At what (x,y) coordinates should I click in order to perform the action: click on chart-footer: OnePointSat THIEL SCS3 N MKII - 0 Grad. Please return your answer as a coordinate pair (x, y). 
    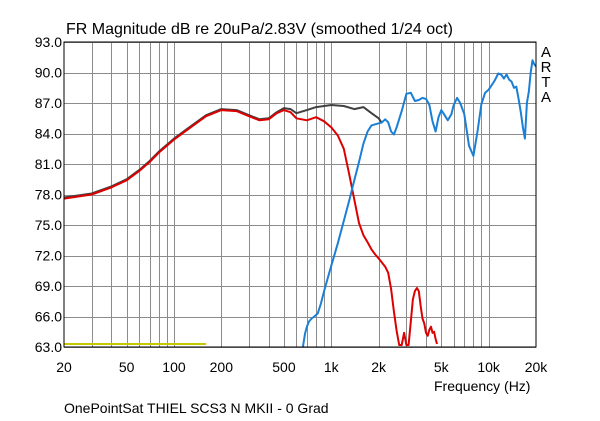
    Looking at the image, I should click on (196, 408).